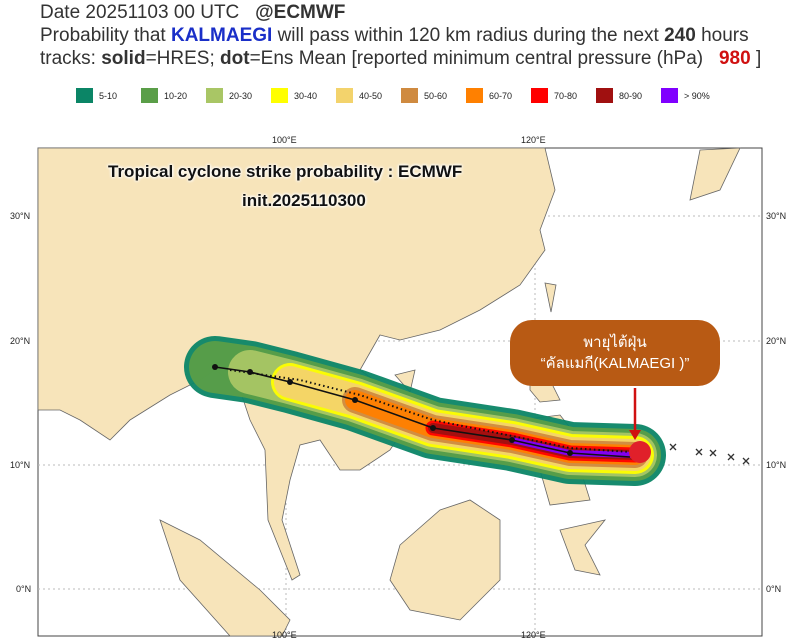 This screenshot has height=640, width=800. Describe the element at coordinates (225, 578) in the screenshot. I see `land-sumatra` at that location.